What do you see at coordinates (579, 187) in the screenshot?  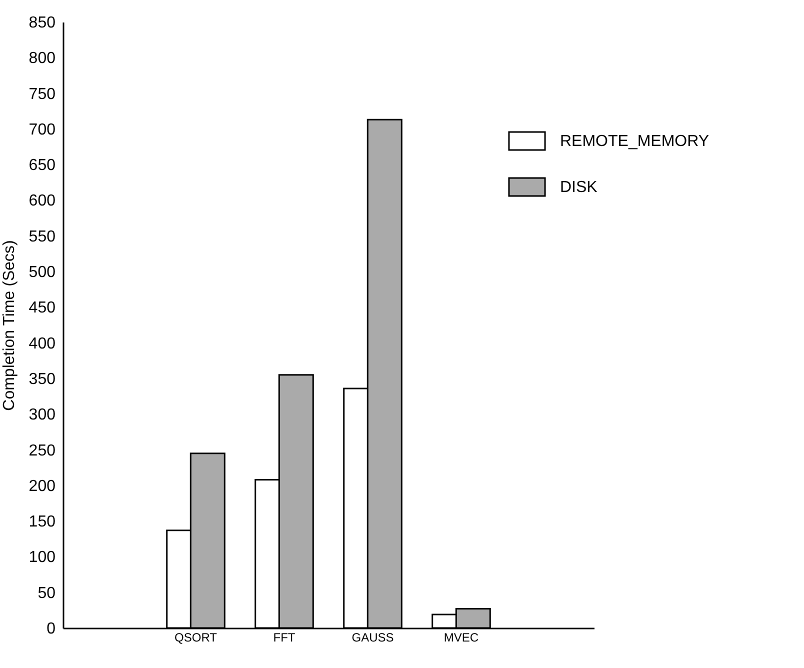 I see `legend-label: DISK` at bounding box center [579, 187].